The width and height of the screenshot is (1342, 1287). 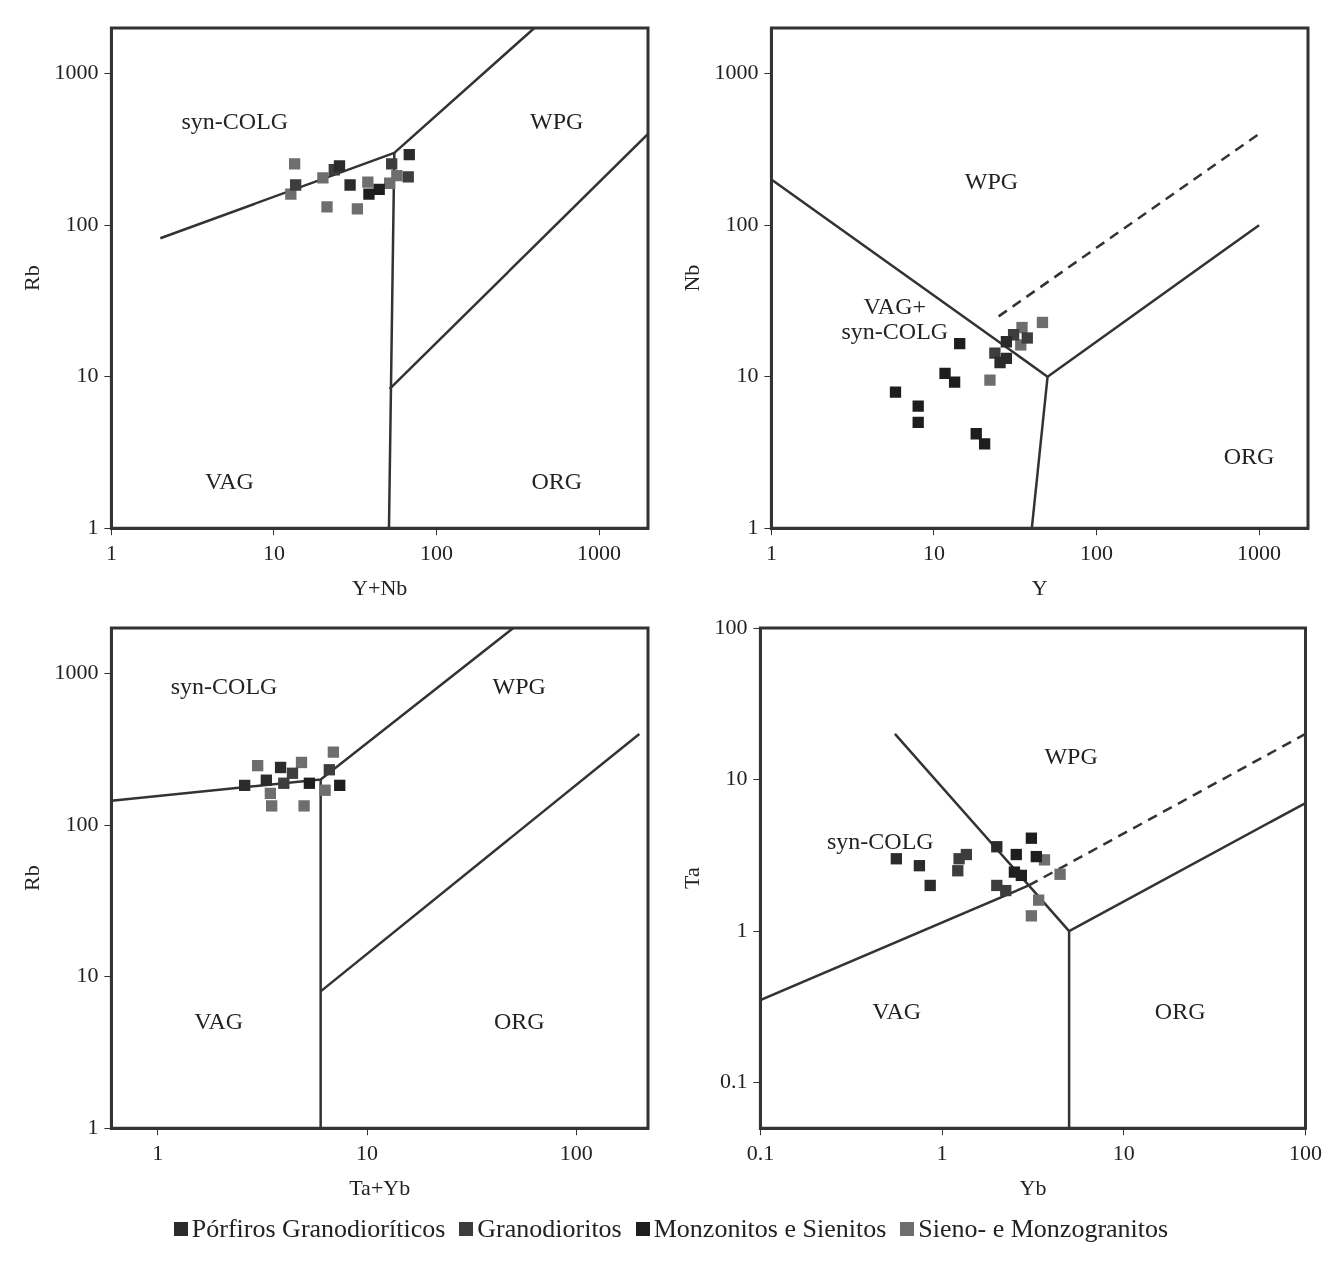 What do you see at coordinates (691, 878) in the screenshot?
I see `y-axis-title: Ta` at bounding box center [691, 878].